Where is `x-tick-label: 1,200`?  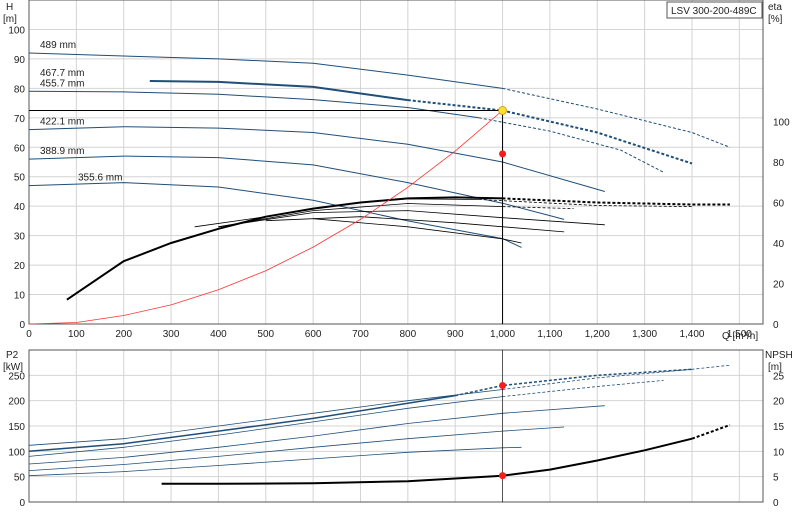
x-tick-label: 1,200 is located at coordinates (597, 334).